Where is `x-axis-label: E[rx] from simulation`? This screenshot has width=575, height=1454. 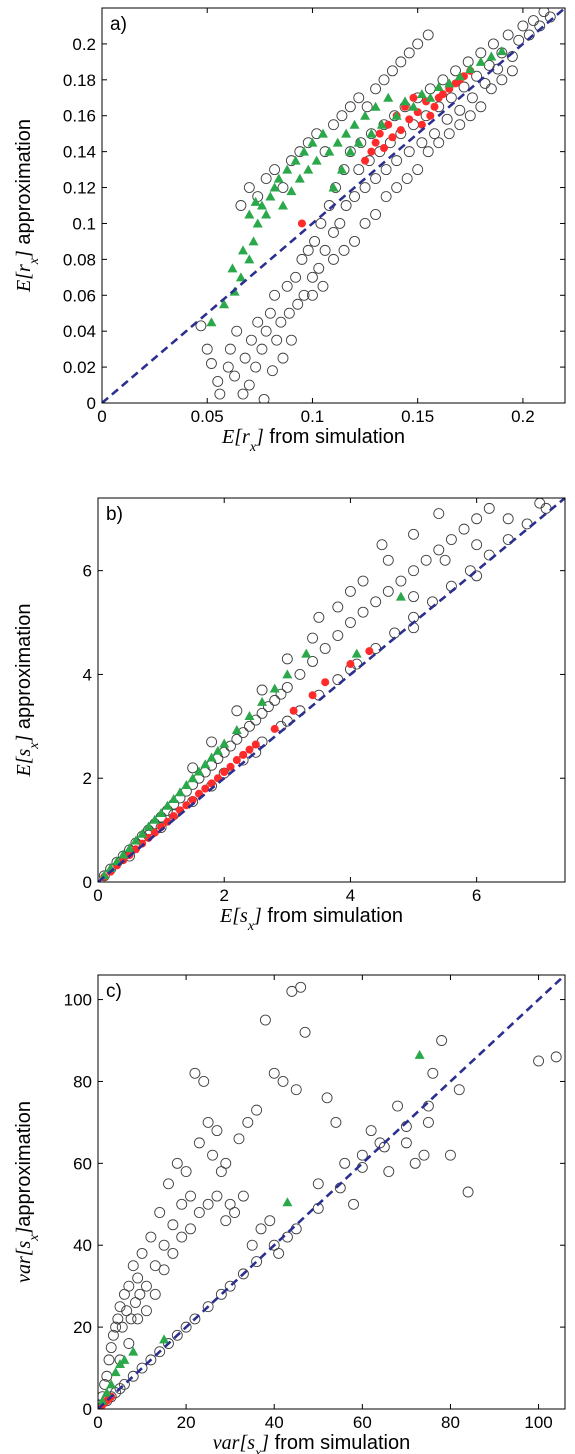 x-axis-label: E[rx] from simulation is located at coordinates (313, 440).